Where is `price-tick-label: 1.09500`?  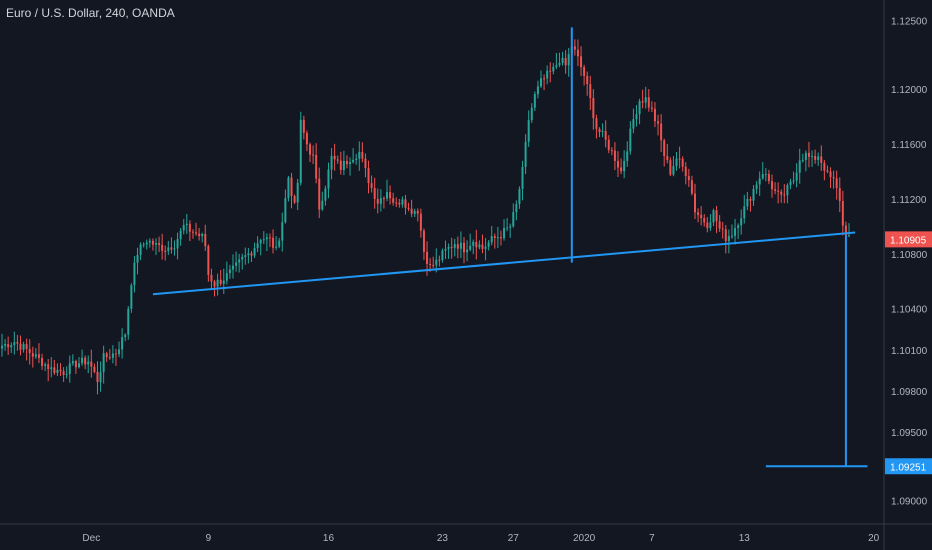
price-tick-label: 1.09500 is located at coordinates (909, 433).